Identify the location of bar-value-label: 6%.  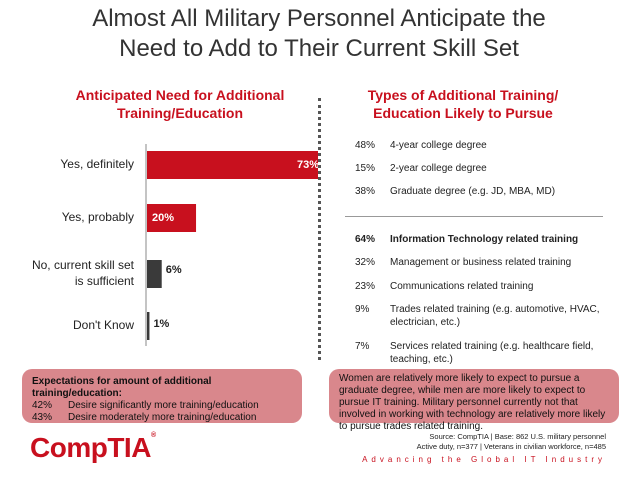
(174, 270).